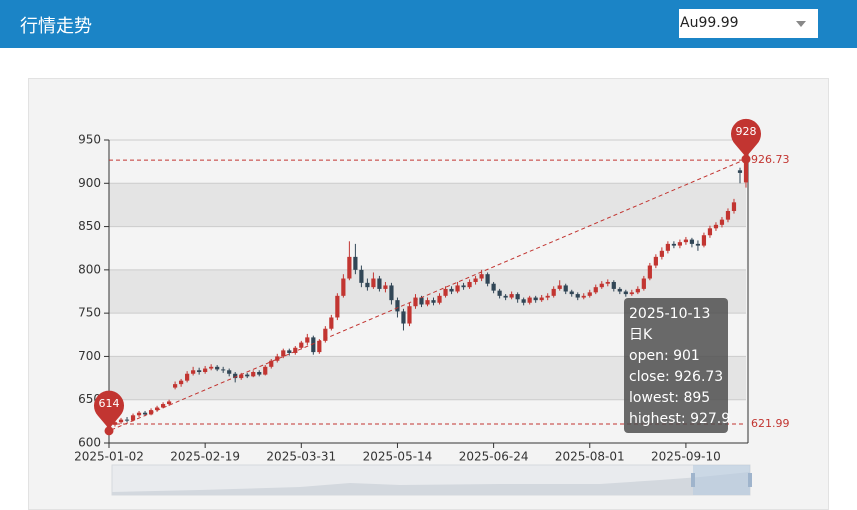 This screenshot has height=510, width=857. I want to click on tooltip-line: 2025-10-13, so click(669, 314).